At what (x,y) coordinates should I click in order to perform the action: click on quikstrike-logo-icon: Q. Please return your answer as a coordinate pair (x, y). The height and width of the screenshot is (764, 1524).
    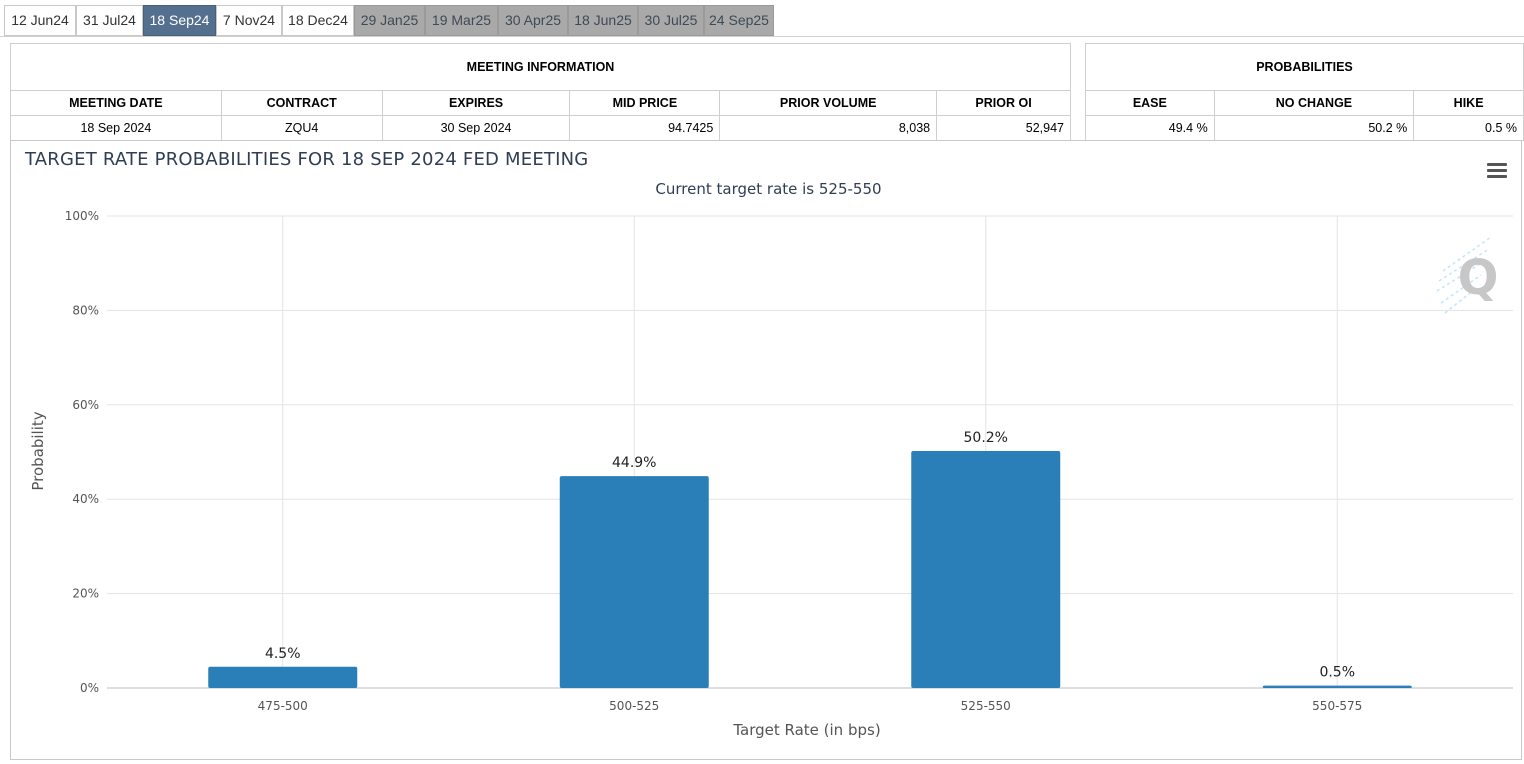
    Looking at the image, I should click on (1467, 275).